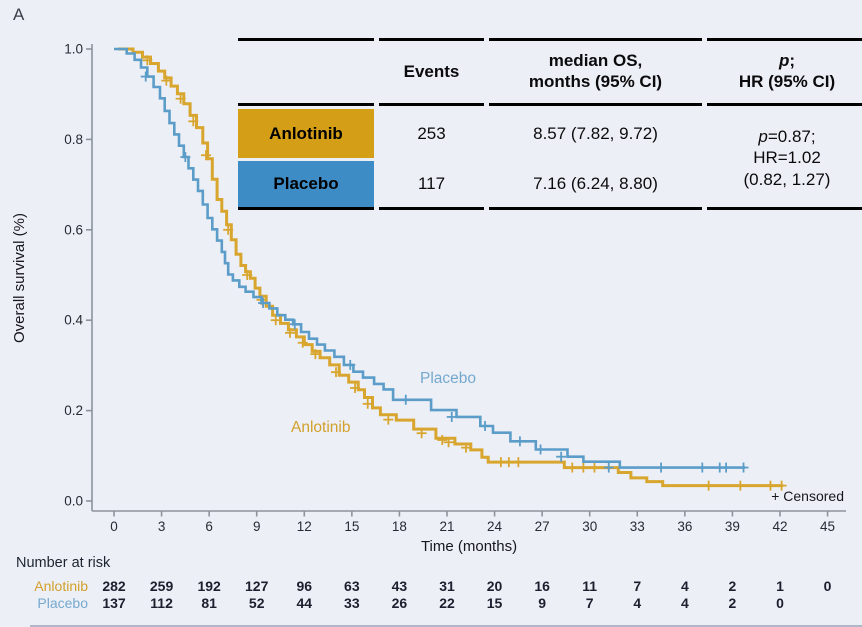 The image size is (862, 627). Describe the element at coordinates (399, 526) in the screenshot. I see `svg-text: 18` at that location.